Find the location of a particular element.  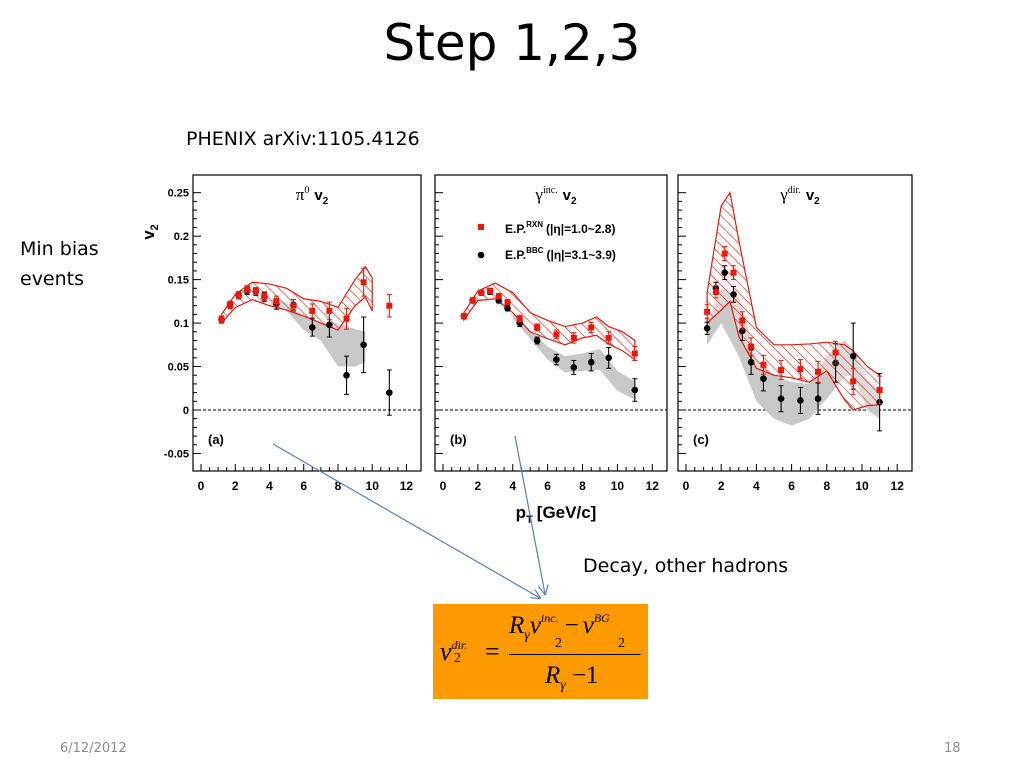

formula-equals: = is located at coordinates (492, 651).